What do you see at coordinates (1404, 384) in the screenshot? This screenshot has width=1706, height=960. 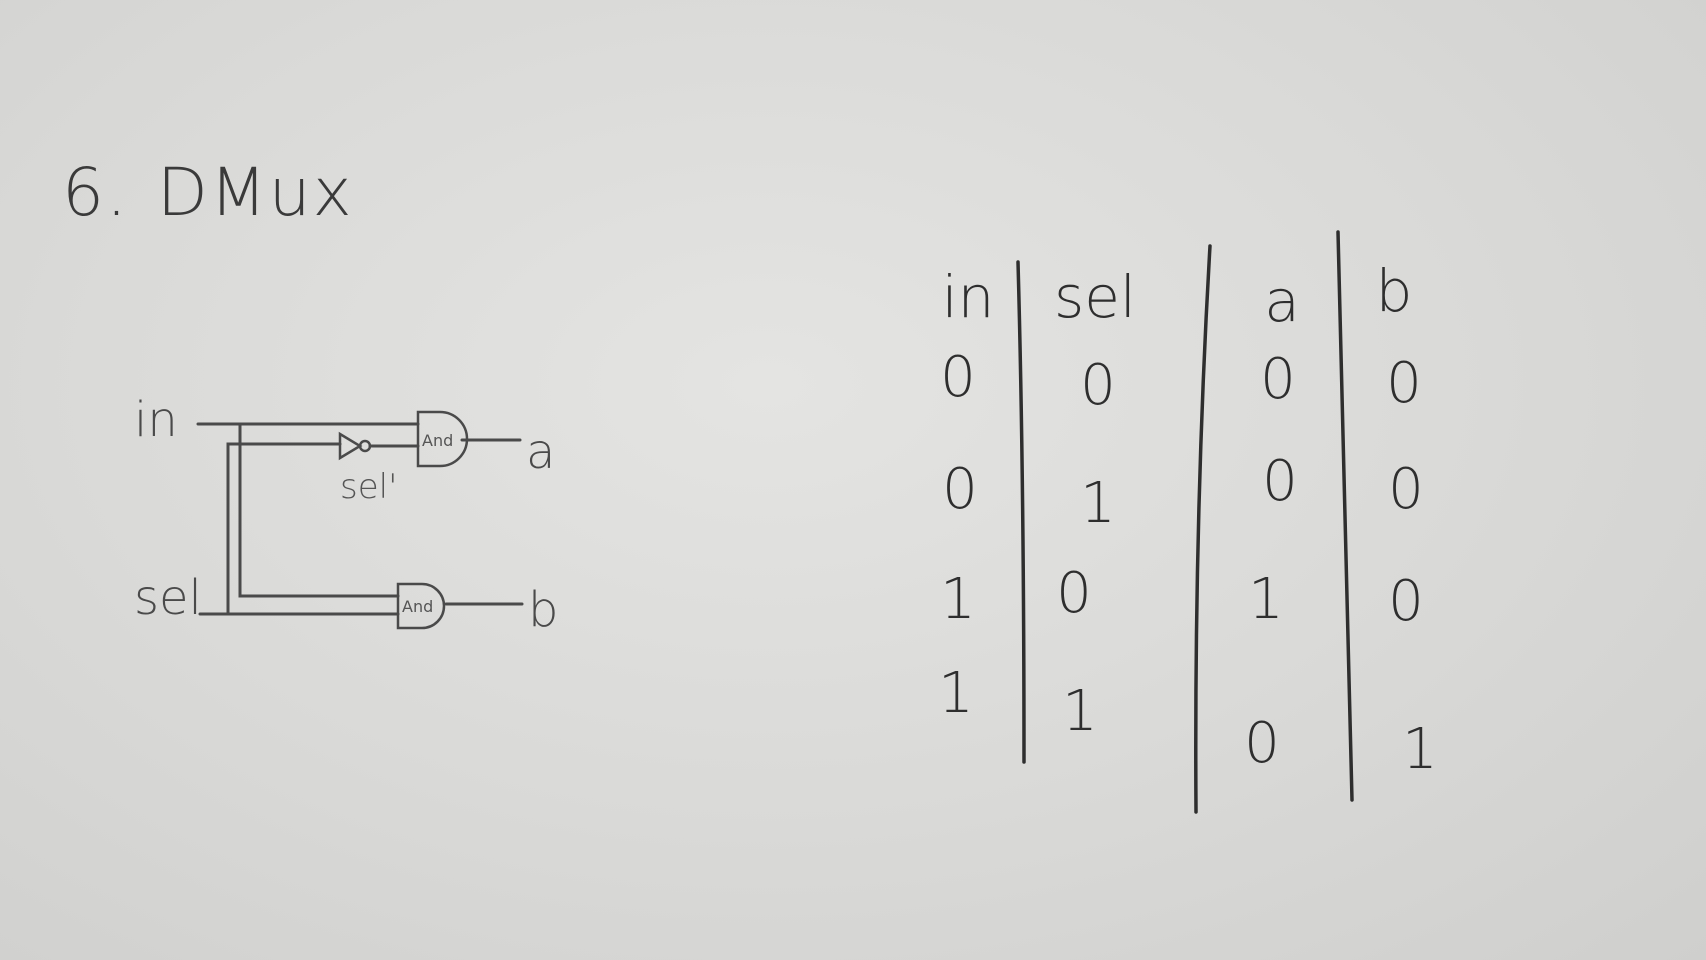 I see `row1-b: 0` at bounding box center [1404, 384].